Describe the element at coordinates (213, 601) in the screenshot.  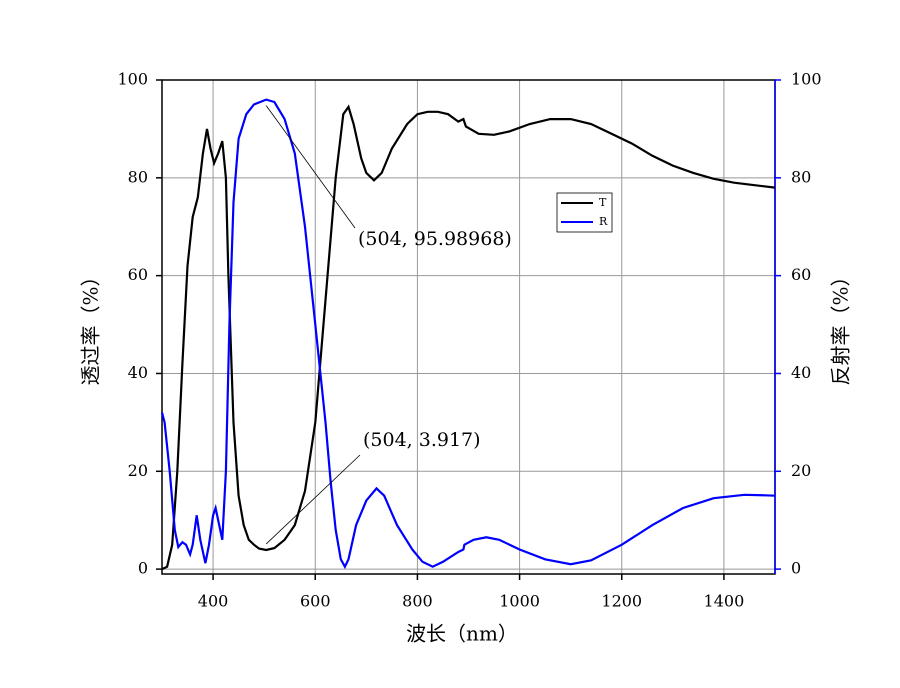
I see `x-tick-label: 400` at that location.